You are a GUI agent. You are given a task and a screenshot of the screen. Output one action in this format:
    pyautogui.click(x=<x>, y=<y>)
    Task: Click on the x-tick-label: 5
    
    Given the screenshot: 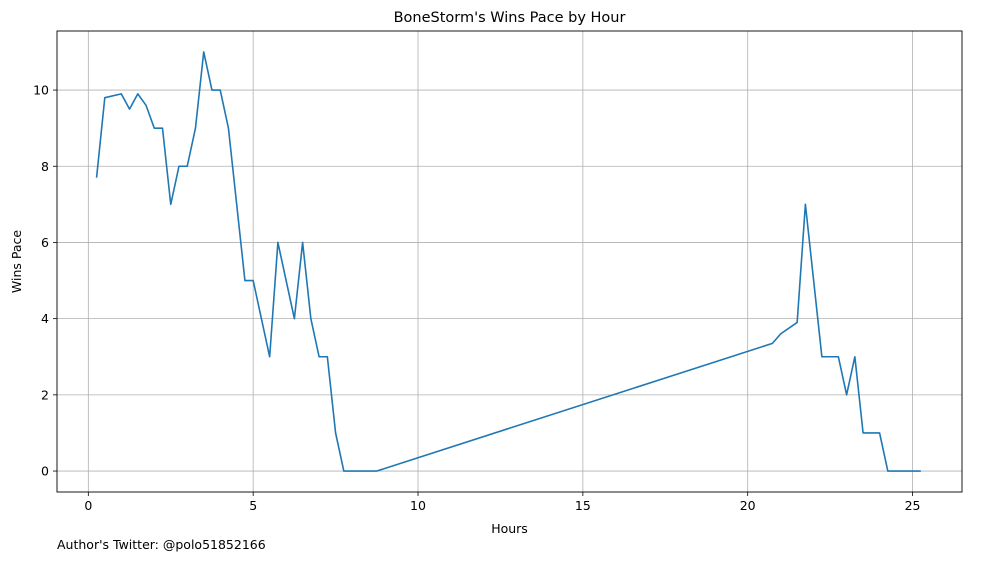 What is the action you would take?
    pyautogui.click(x=253, y=505)
    